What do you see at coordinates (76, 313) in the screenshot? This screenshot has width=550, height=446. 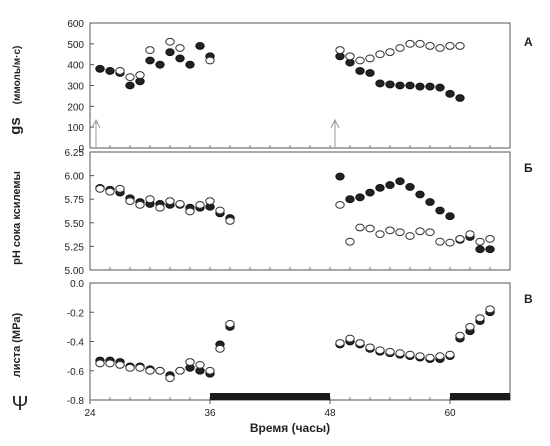 I see `y-tick-label: -0.2` at bounding box center [76, 313].